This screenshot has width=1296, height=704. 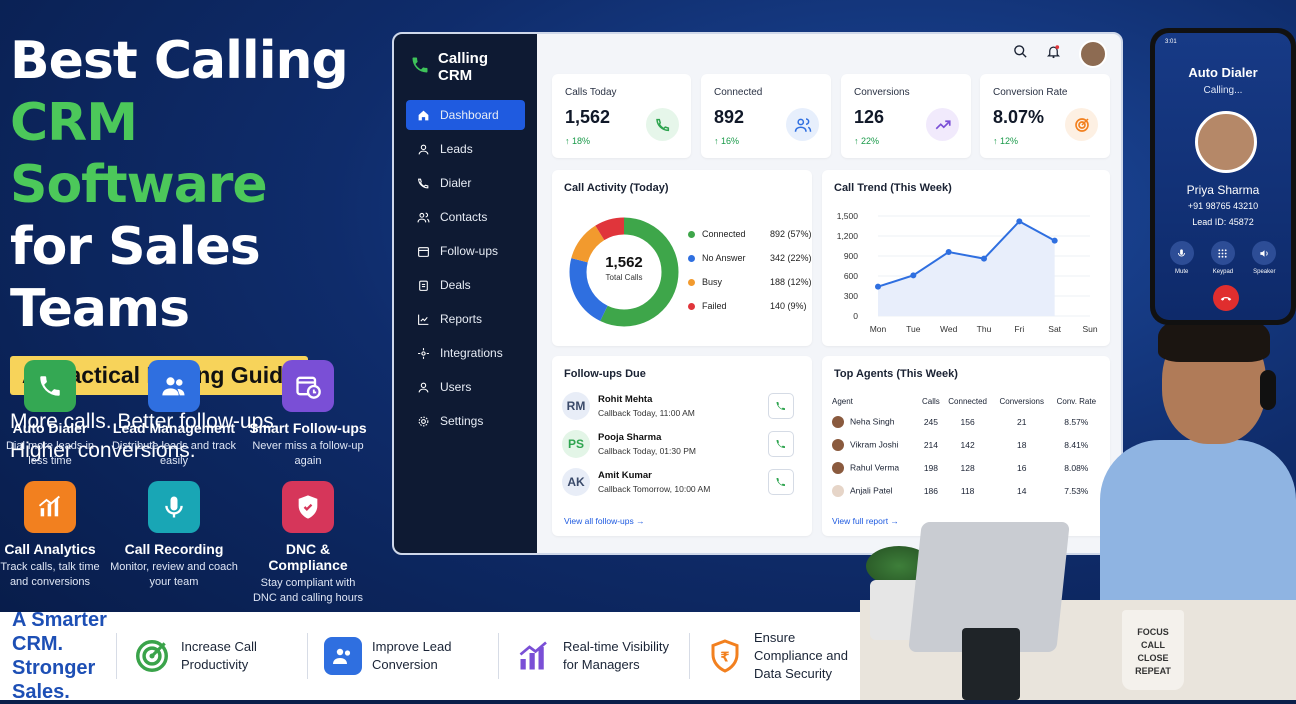 What do you see at coordinates (1020, 54) in the screenshot?
I see `search-icon` at bounding box center [1020, 54].